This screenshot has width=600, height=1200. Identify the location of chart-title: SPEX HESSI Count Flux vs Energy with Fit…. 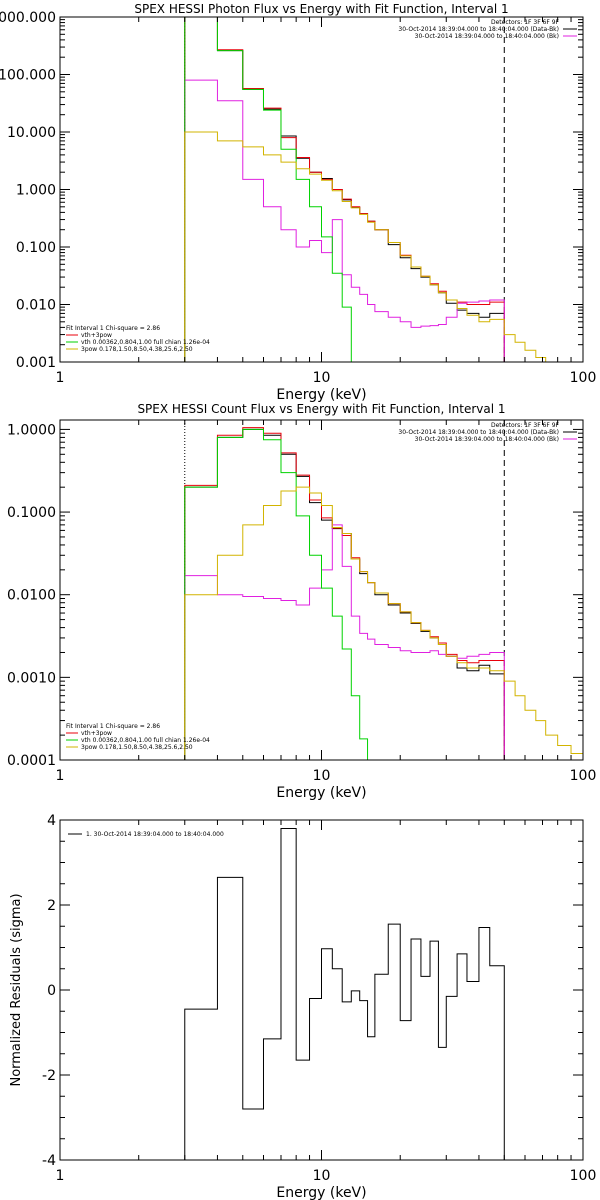
(321, 409).